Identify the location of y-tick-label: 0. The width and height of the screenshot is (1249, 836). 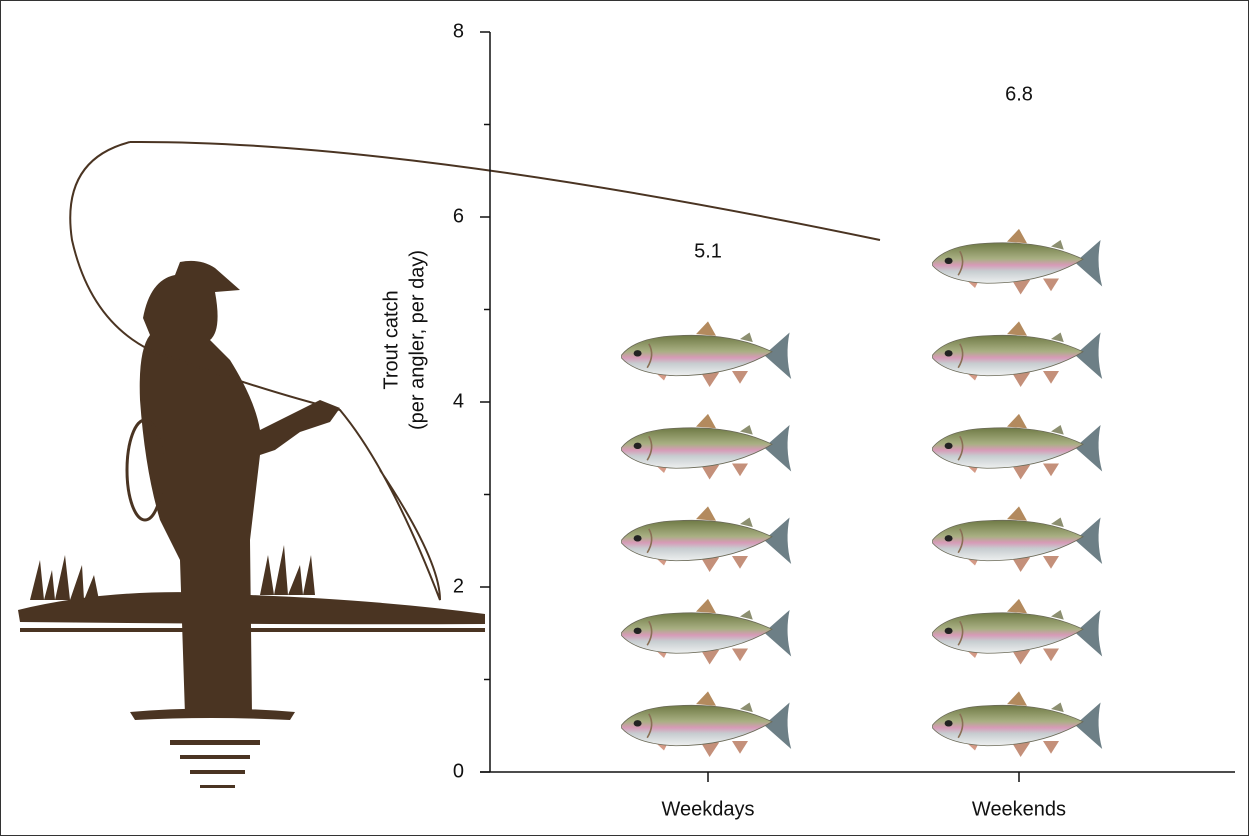
(458, 771).